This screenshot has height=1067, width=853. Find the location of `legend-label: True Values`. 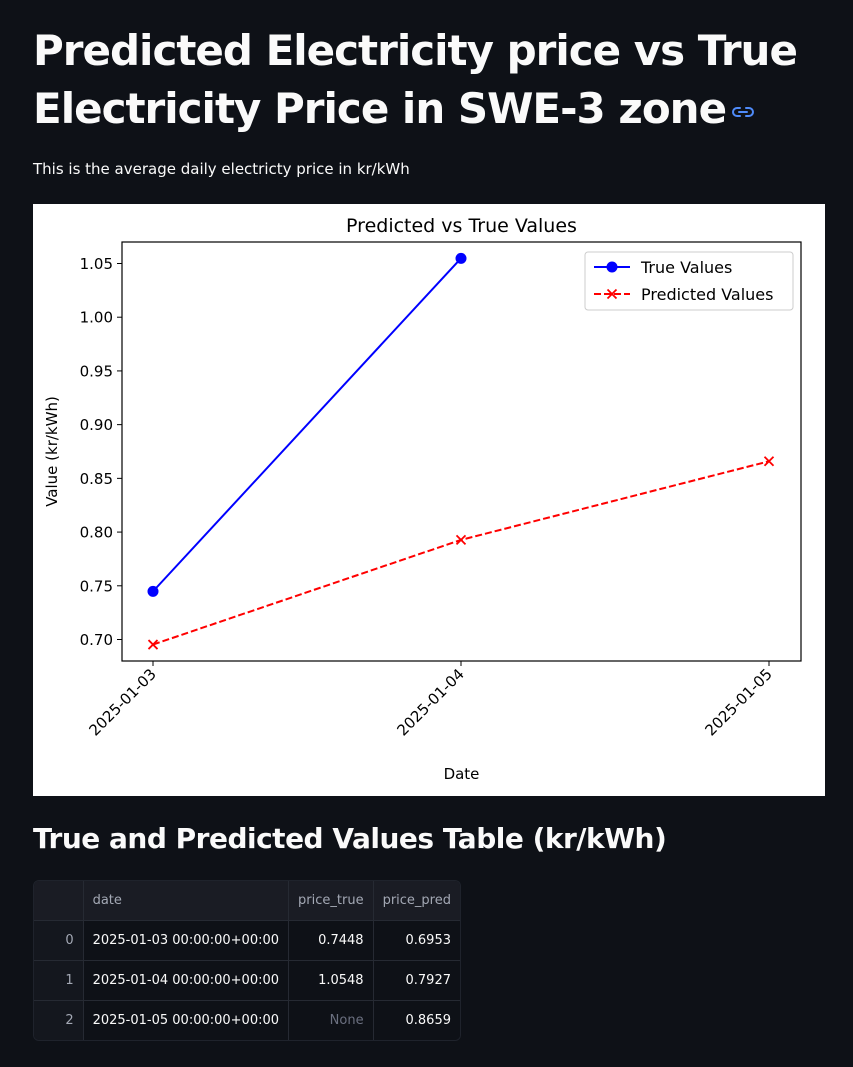

legend-label: True Values is located at coordinates (686, 267).